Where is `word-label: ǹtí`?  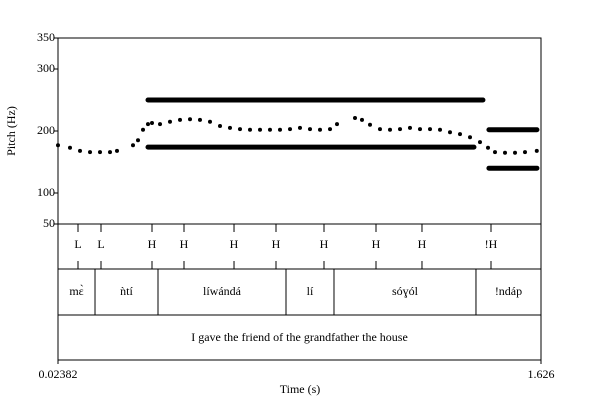
word-label: ǹtí is located at coordinates (126, 291).